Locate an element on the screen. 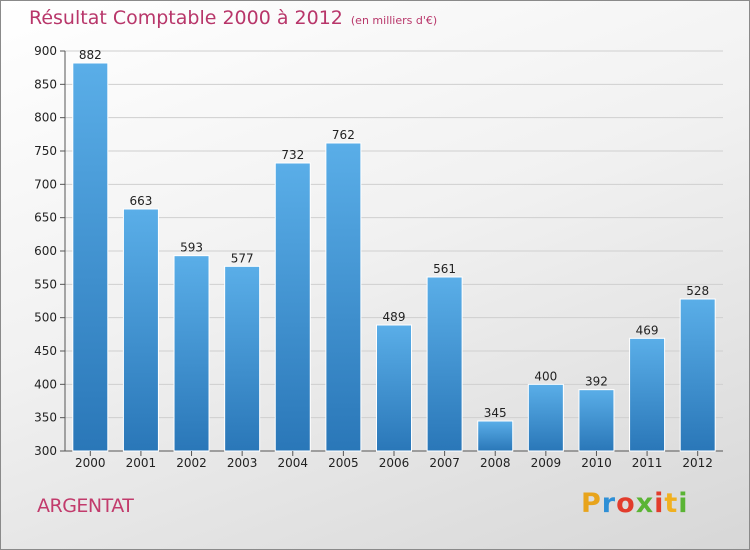 The width and height of the screenshot is (750, 550). data-label: 489 is located at coordinates (394, 317).